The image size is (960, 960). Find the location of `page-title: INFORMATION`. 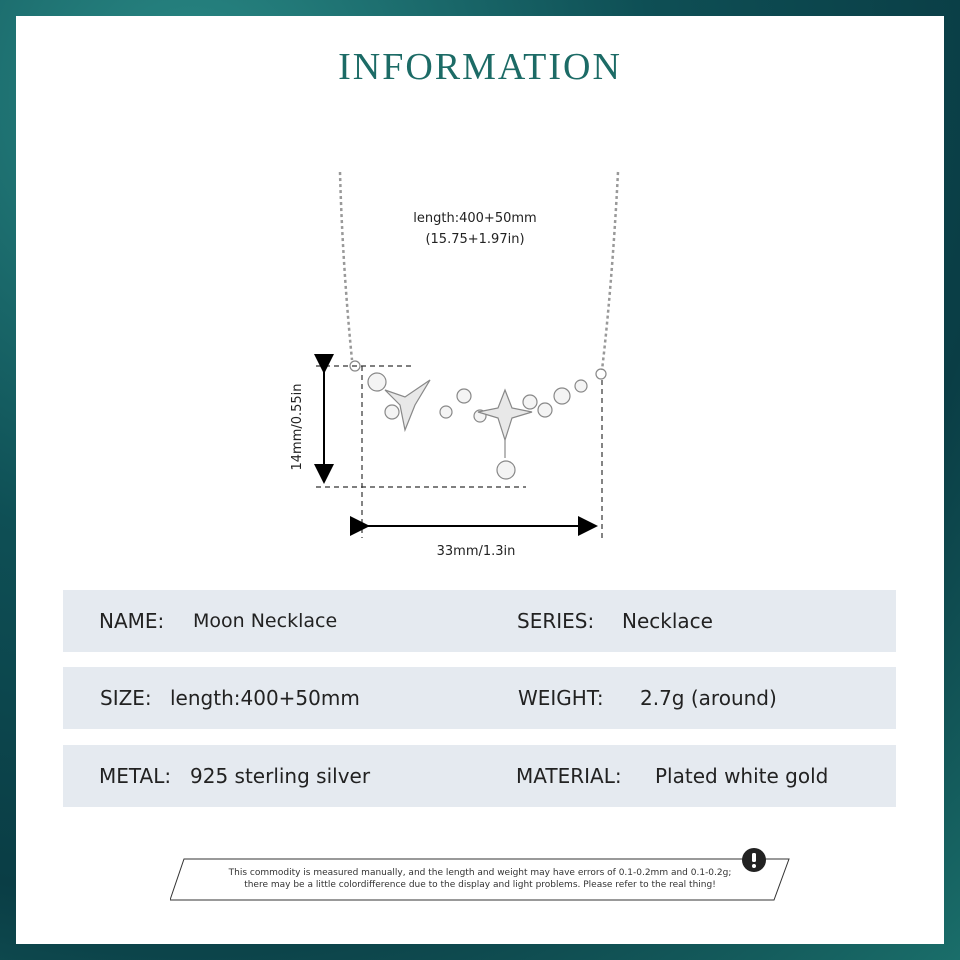

page-title: INFORMATION is located at coordinates (480, 67).